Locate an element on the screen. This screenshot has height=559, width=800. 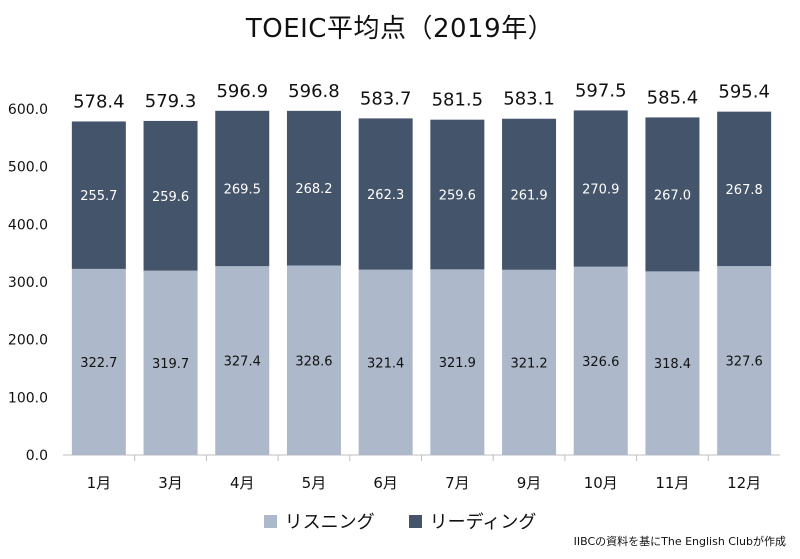
data-label-total: 585.4 is located at coordinates (673, 97).